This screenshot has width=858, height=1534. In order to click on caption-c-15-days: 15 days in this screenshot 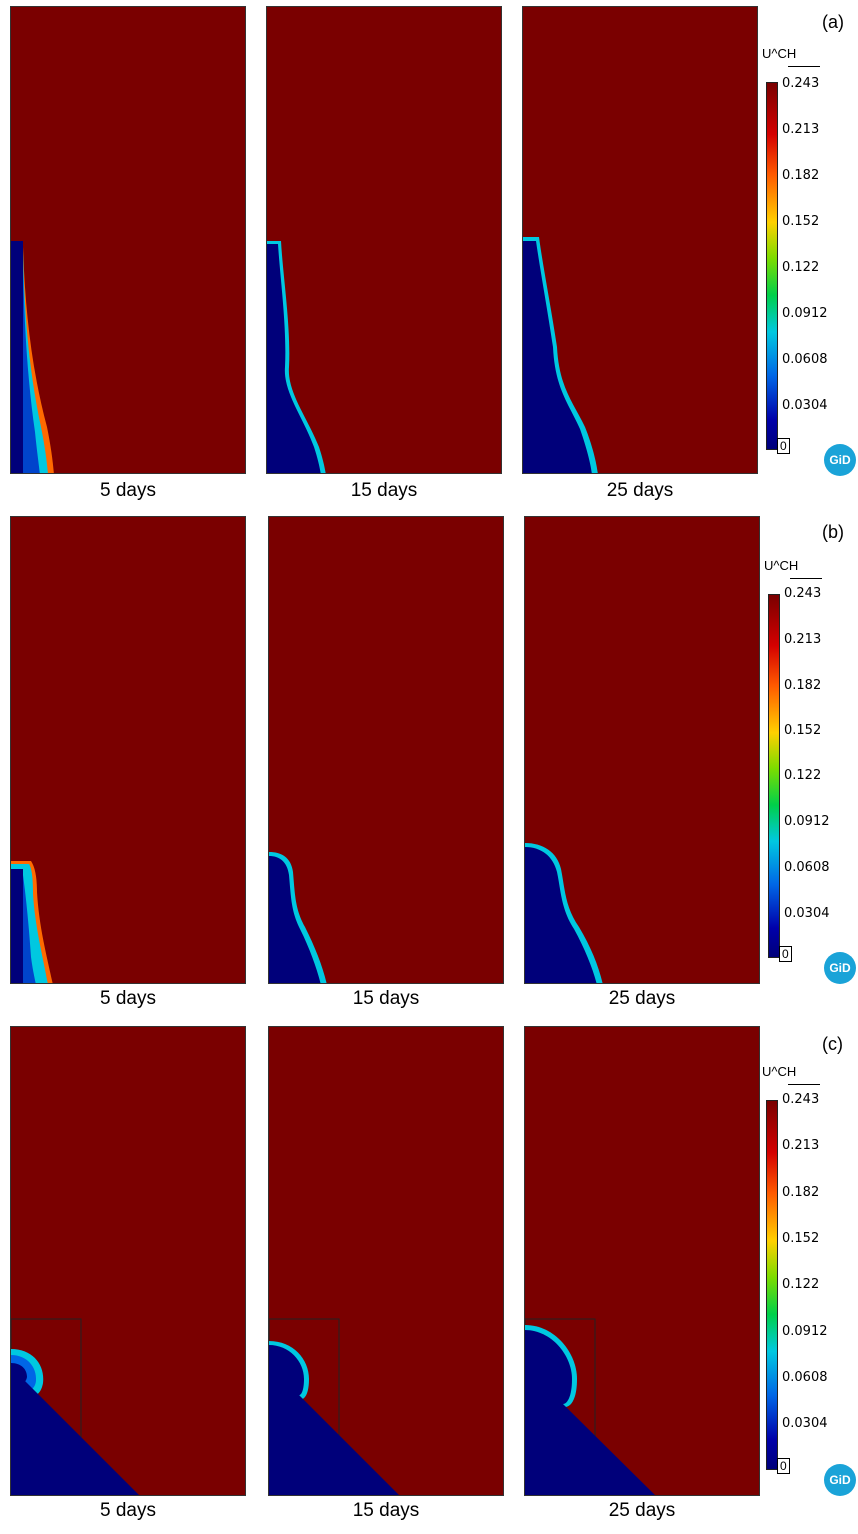, I will do `click(386, 1510)`.